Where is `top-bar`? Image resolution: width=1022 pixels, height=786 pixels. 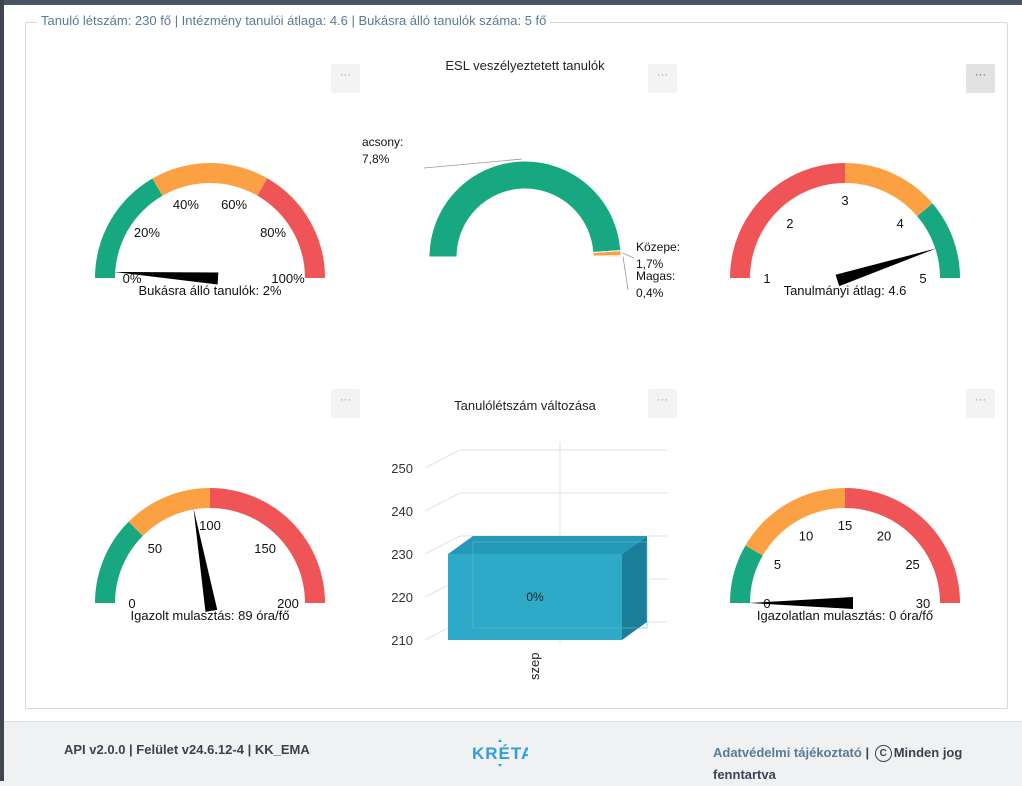 top-bar is located at coordinates (511, 2).